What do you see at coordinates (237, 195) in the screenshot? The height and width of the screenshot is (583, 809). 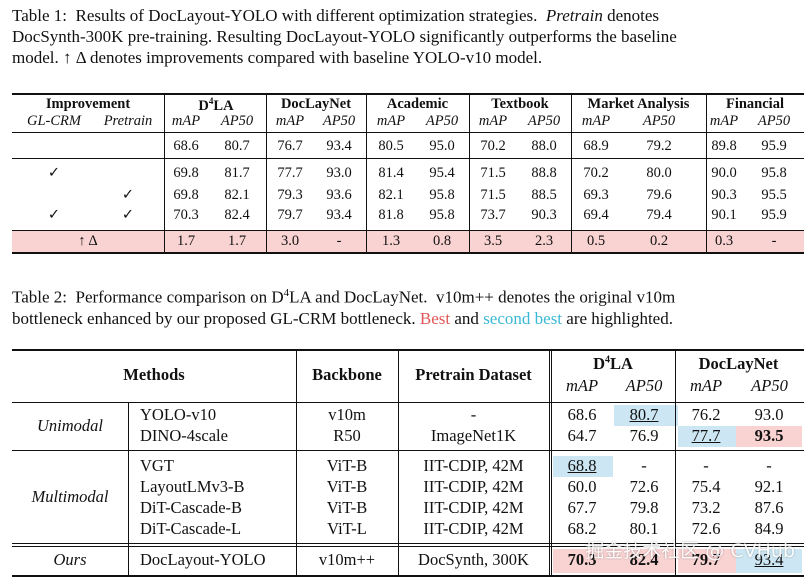 I see `table-cell: 82.1` at bounding box center [237, 195].